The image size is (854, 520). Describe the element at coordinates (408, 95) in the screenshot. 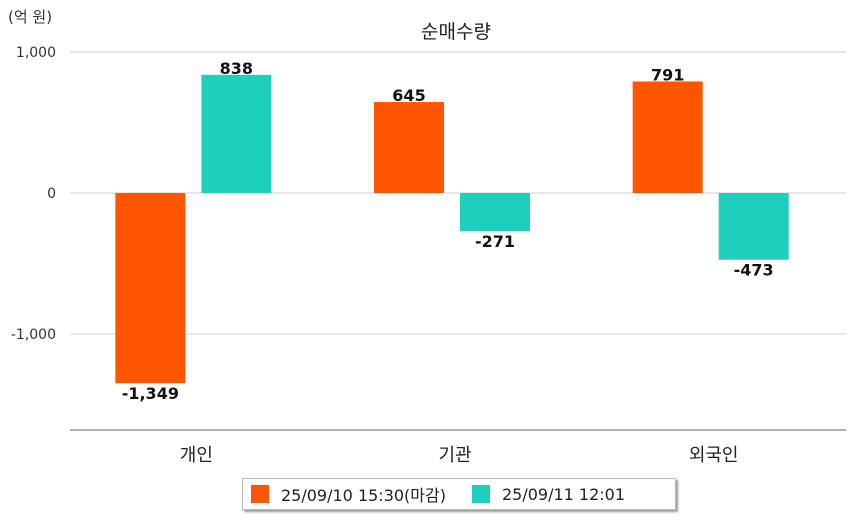

I see `data-label: 645` at that location.